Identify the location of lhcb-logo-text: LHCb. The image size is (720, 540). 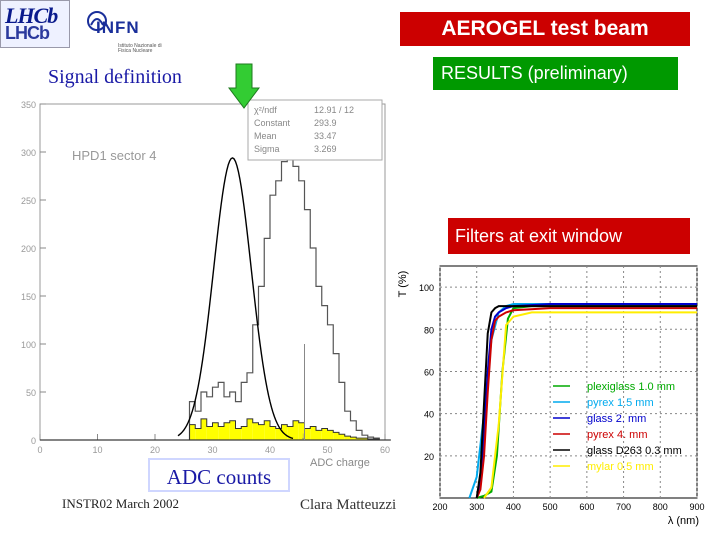
(31, 15).